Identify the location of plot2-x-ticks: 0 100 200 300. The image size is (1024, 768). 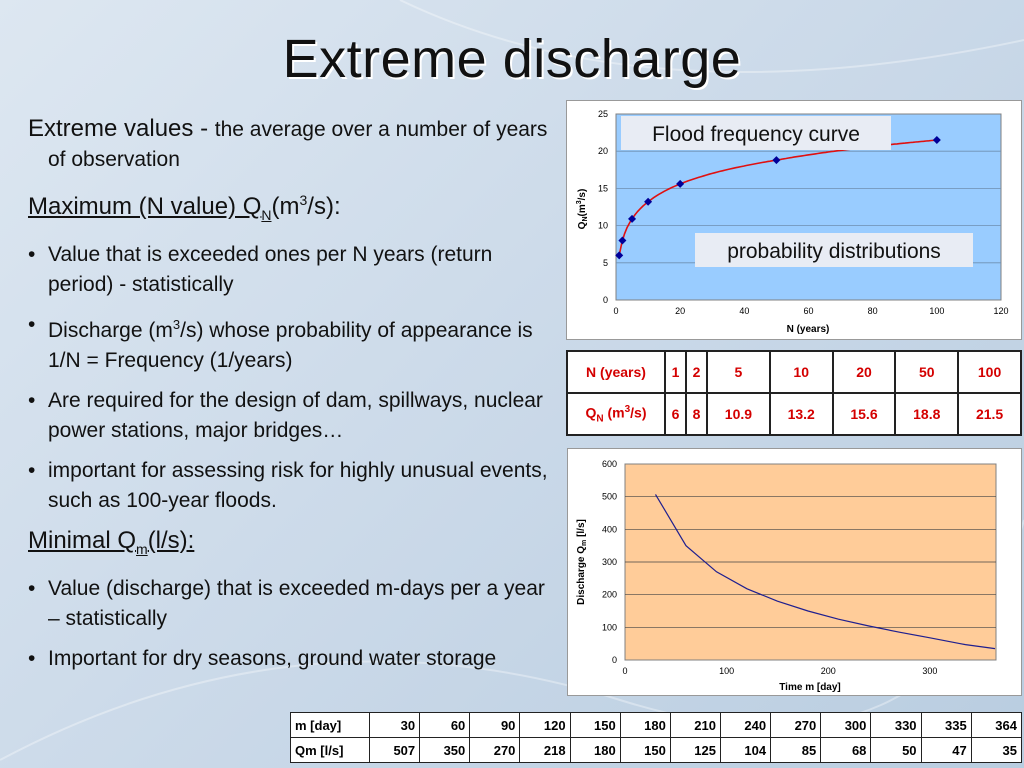
(779, 671).